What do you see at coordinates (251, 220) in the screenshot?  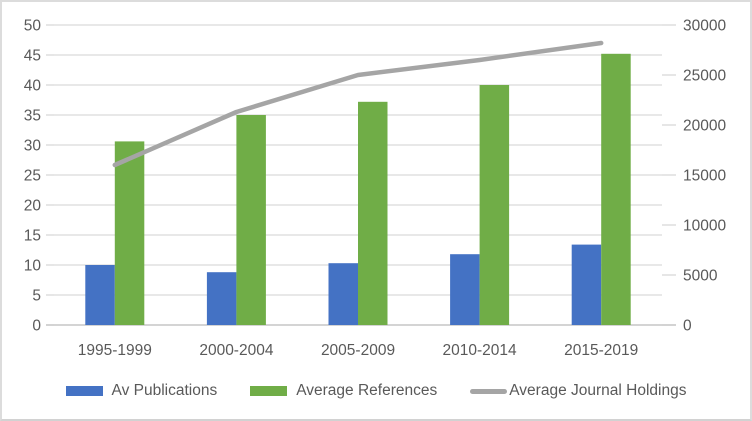 I see `bar-average-references-2000-2004` at bounding box center [251, 220].